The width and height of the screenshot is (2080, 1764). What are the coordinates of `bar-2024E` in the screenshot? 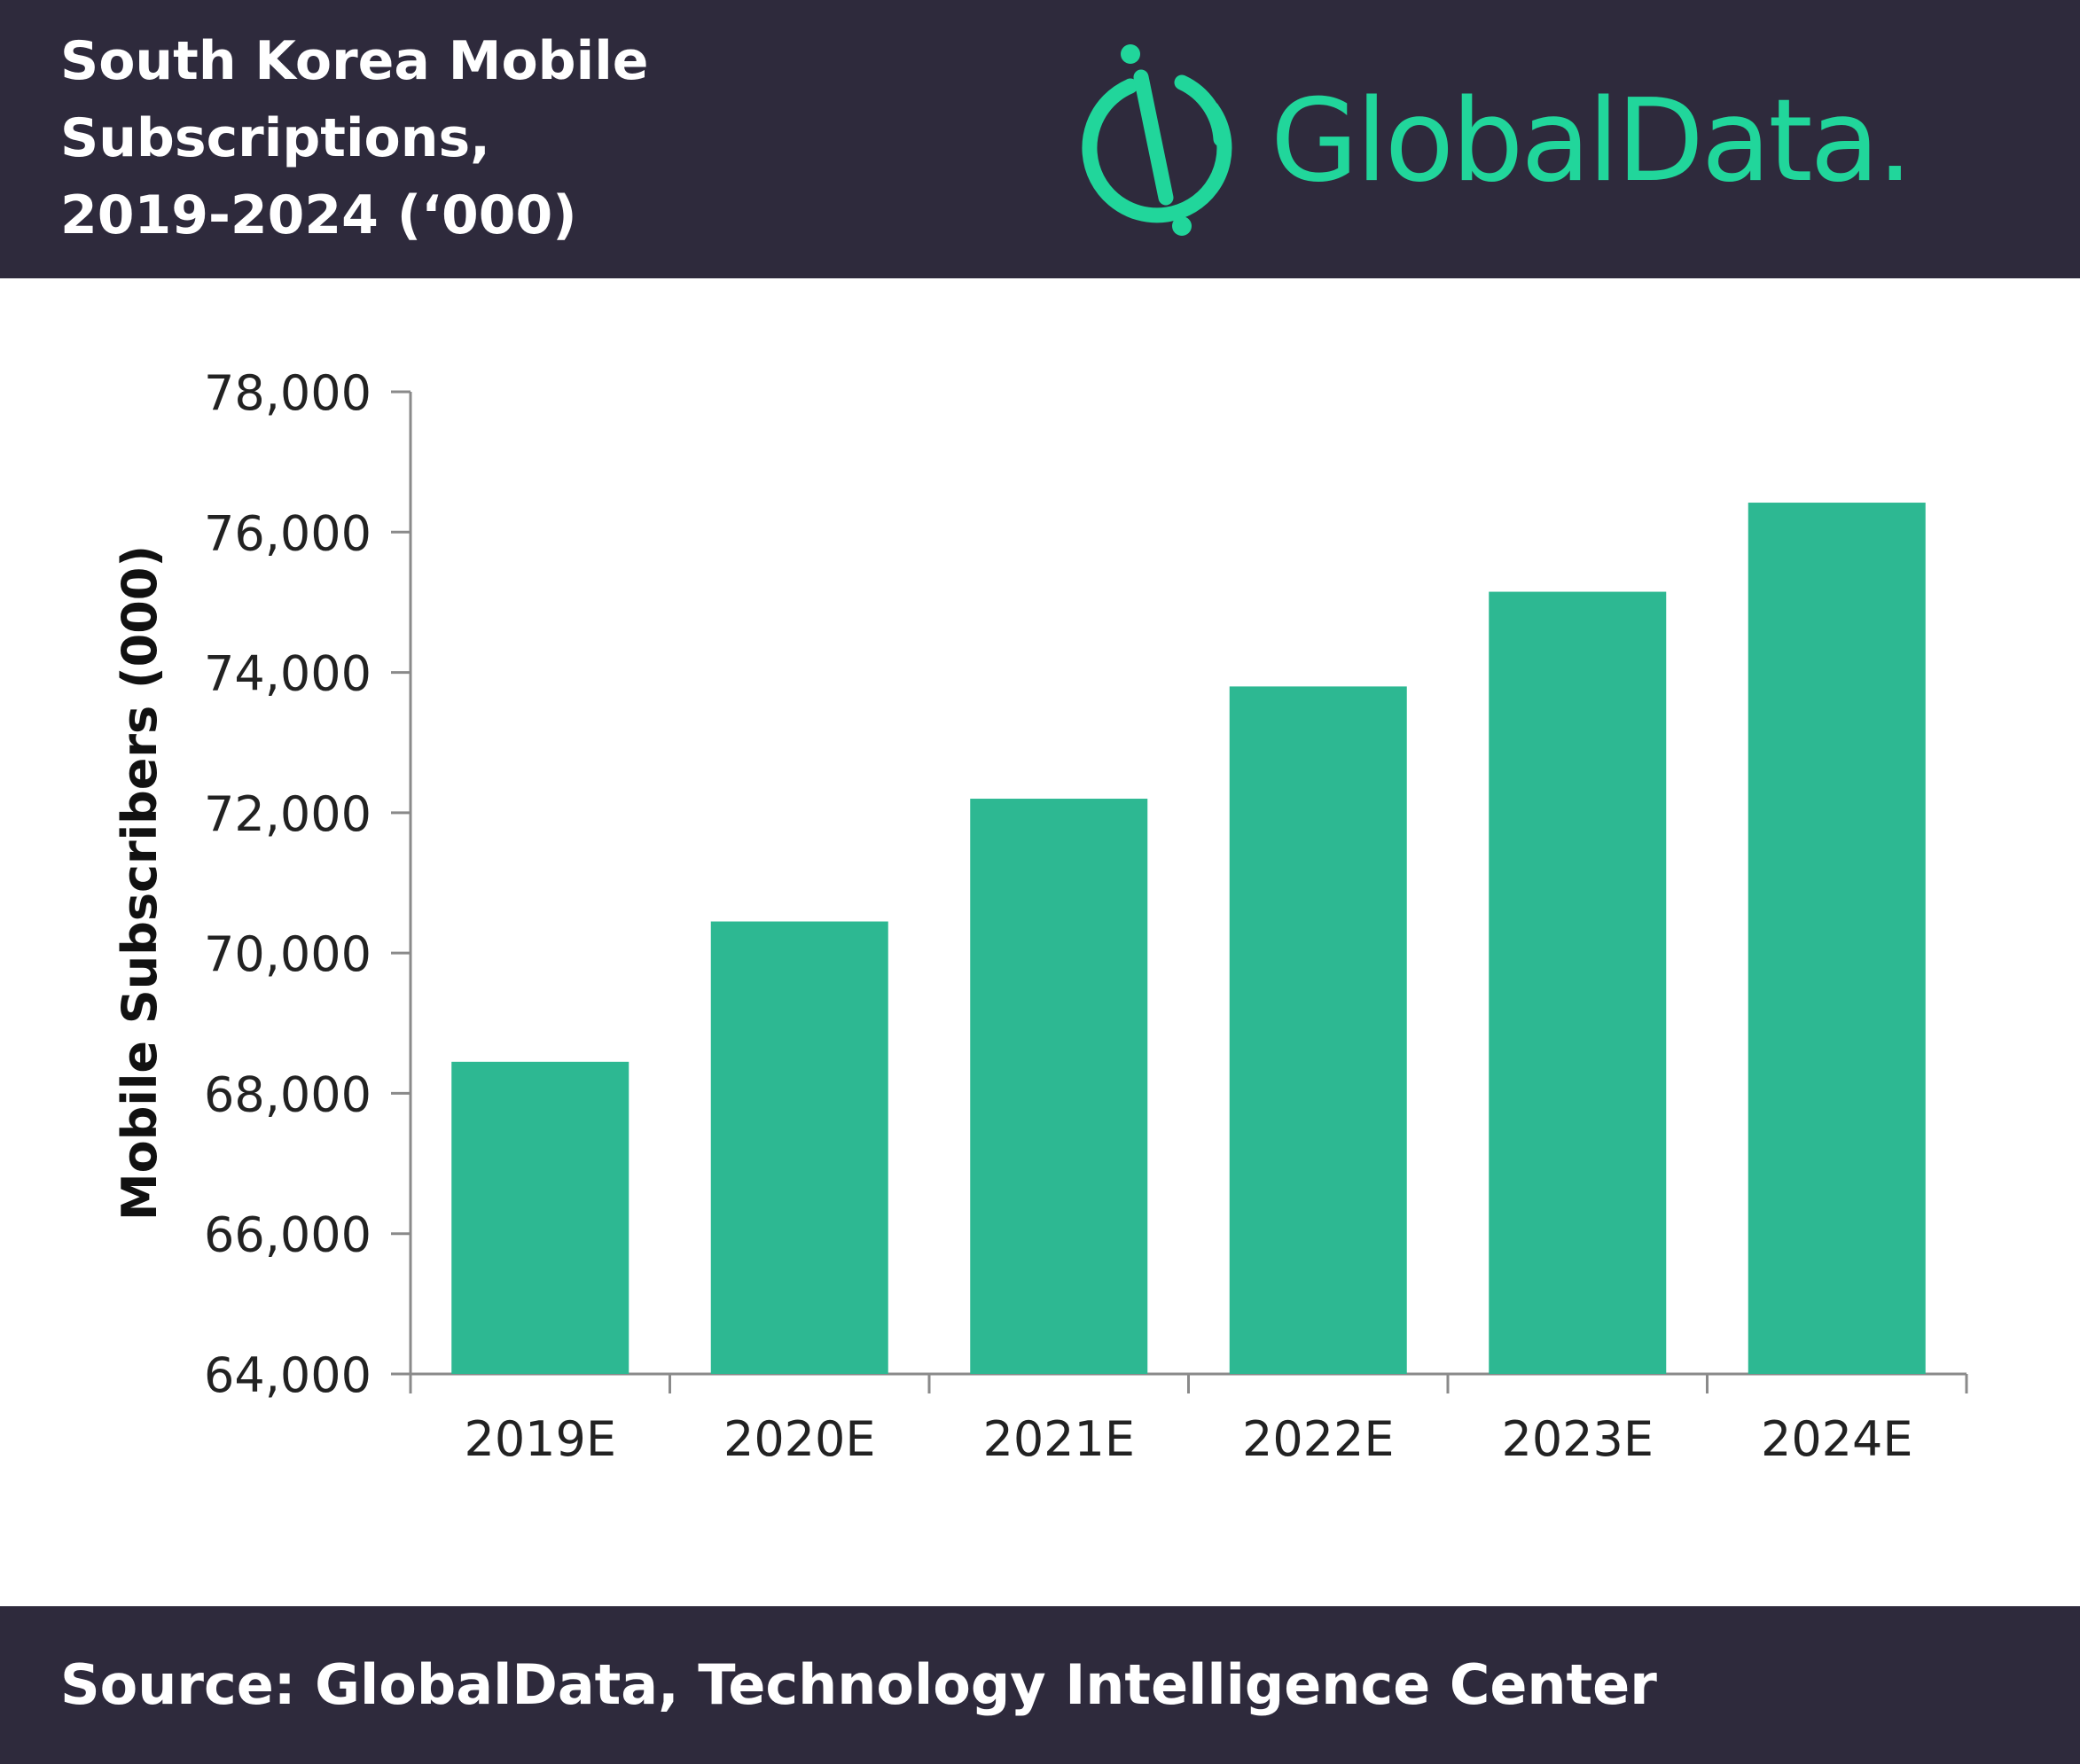 It's located at (1837, 938).